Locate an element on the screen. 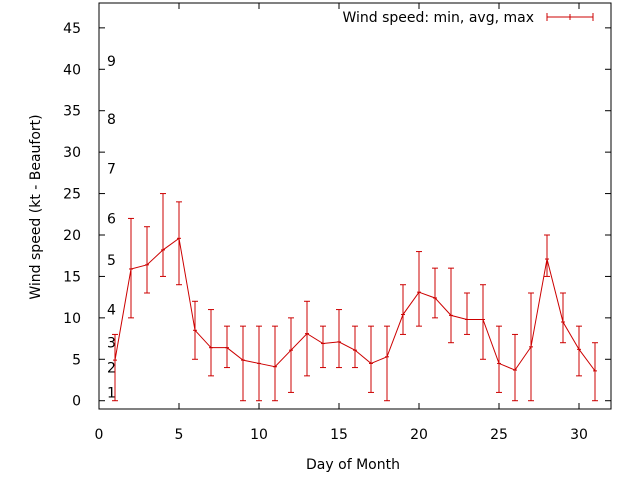 This screenshot has height=480, width=640. x-tick-label: 10 is located at coordinates (259, 435).